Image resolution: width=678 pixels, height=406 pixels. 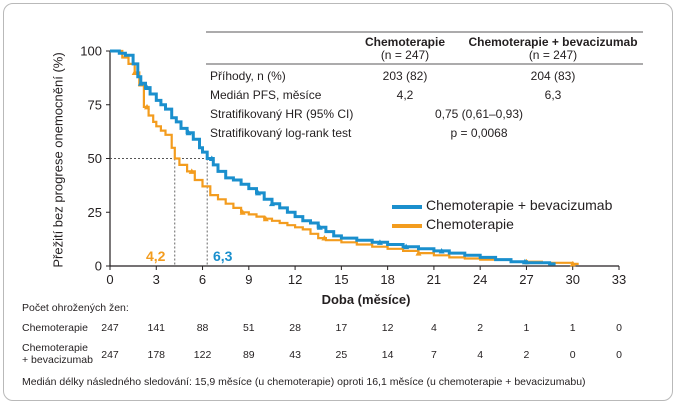 I want to click on risk-cell-chemo: 28, so click(x=295, y=328).